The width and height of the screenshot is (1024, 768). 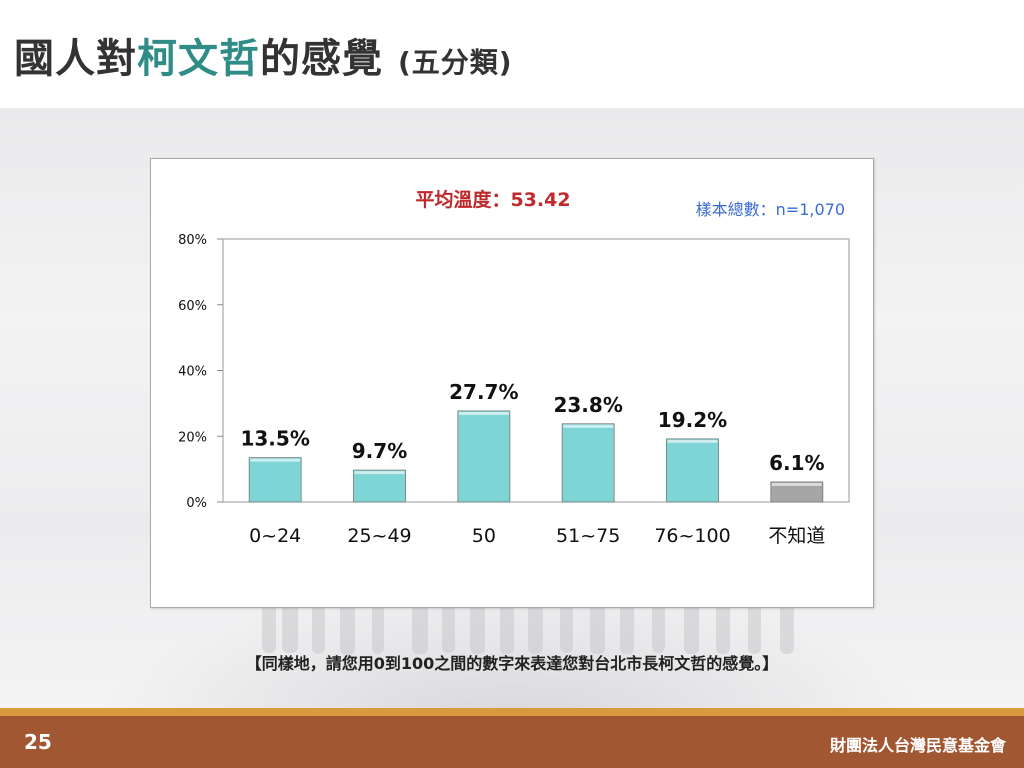 I want to click on data-label: 9.7%, so click(x=379, y=451).